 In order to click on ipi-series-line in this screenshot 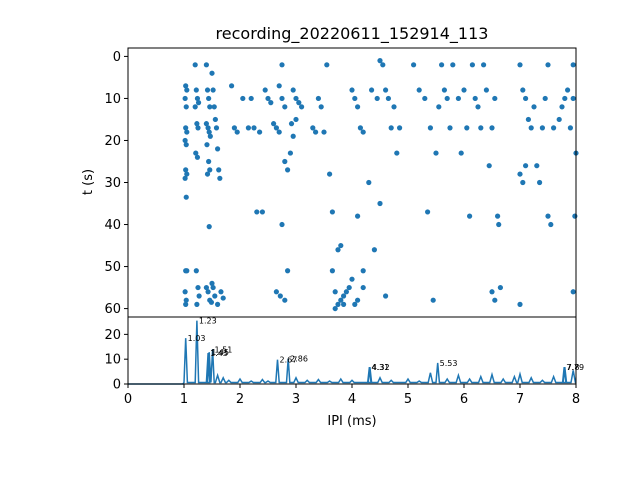, I will do `click(352, 352)`.